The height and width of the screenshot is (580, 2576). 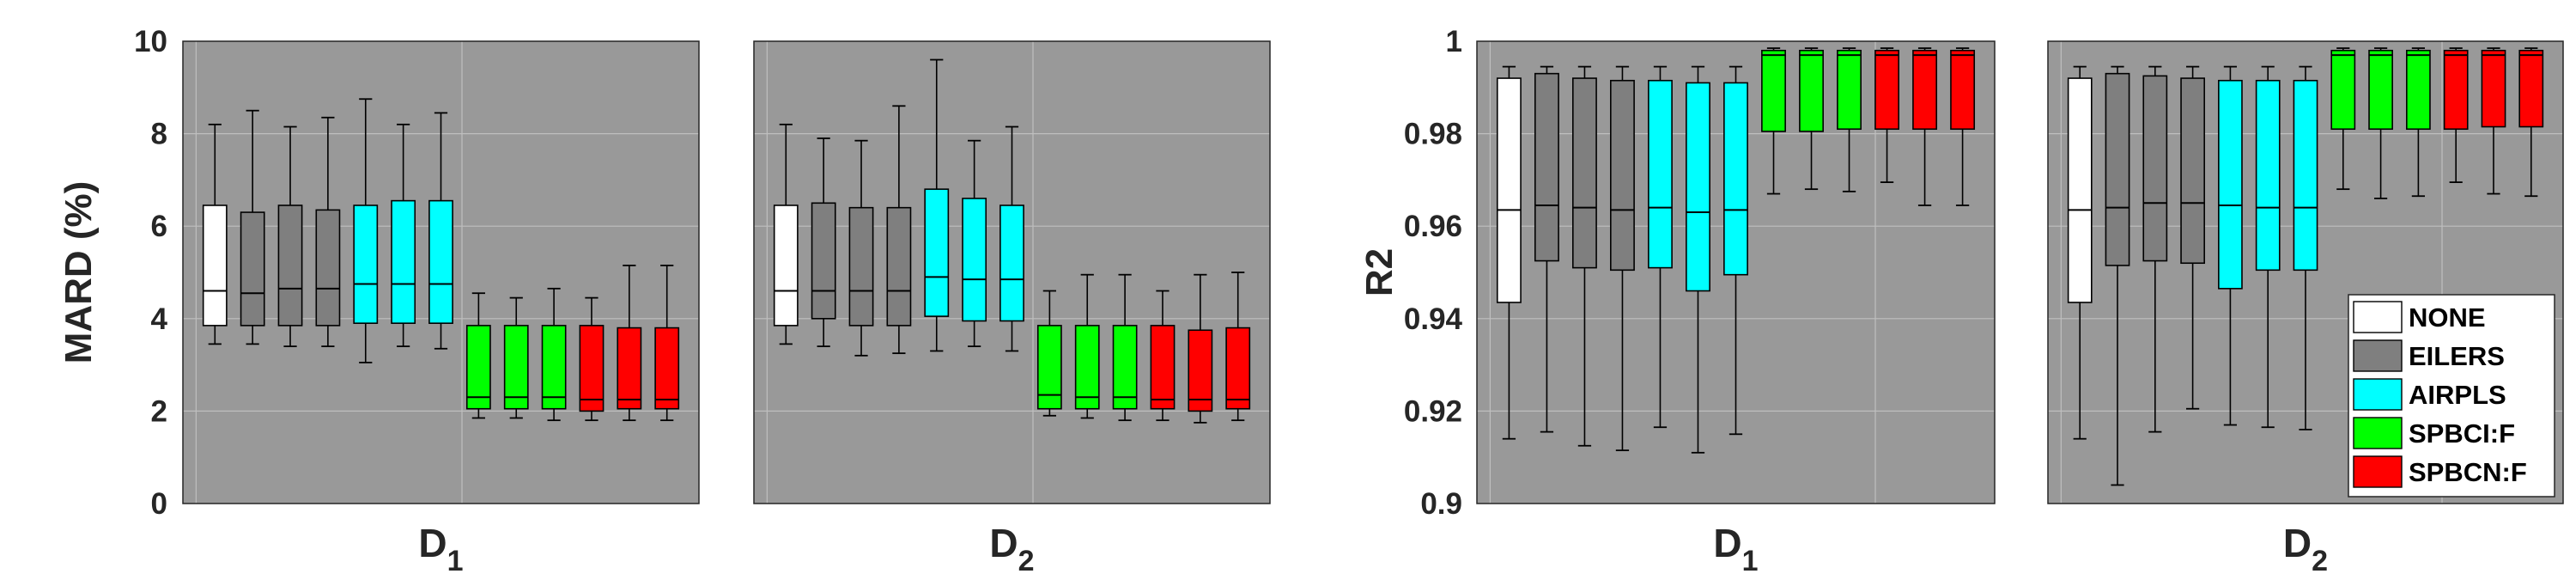 What do you see at coordinates (2457, 395) in the screenshot?
I see `legend-label: AIRPLS` at bounding box center [2457, 395].